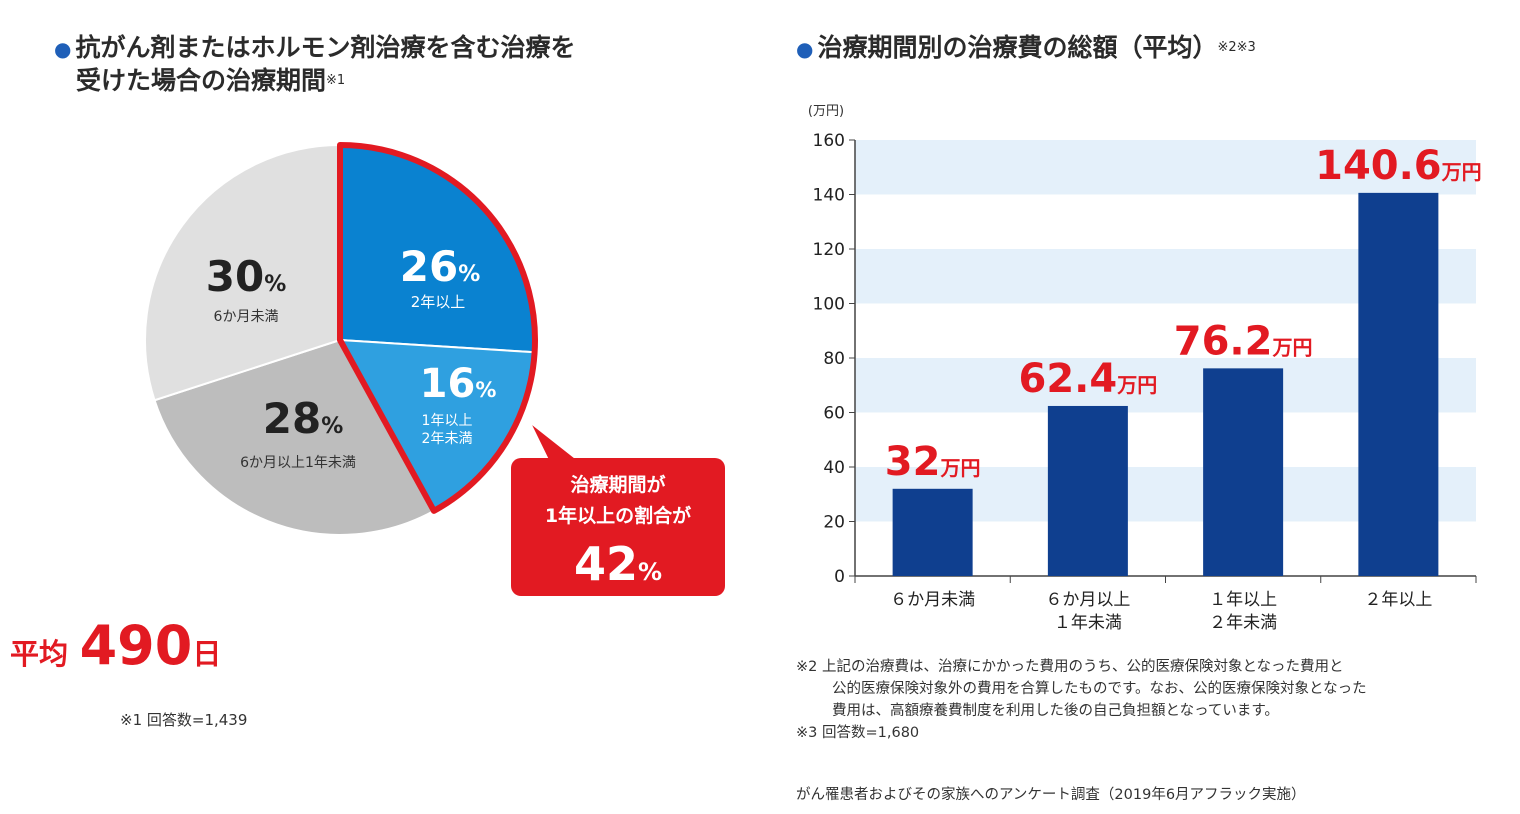 The width and height of the screenshot is (1520, 814). Describe the element at coordinates (136, 645) in the screenshot. I see `average-value: 490` at that location.